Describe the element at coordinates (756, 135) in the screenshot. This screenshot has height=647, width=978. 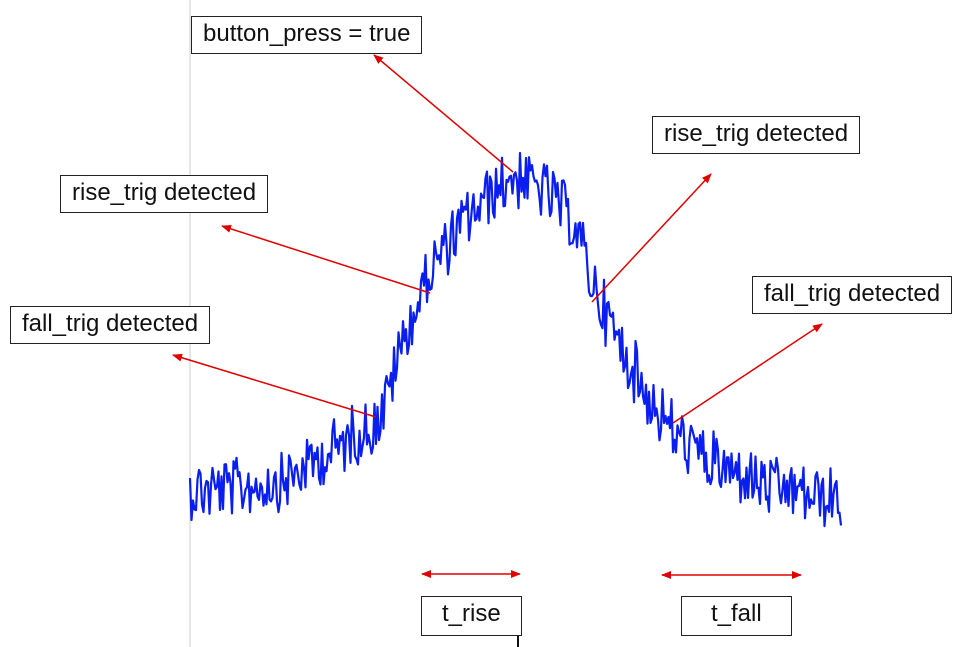
I see `label-rise-trig-right: rise_trig detected` at that location.